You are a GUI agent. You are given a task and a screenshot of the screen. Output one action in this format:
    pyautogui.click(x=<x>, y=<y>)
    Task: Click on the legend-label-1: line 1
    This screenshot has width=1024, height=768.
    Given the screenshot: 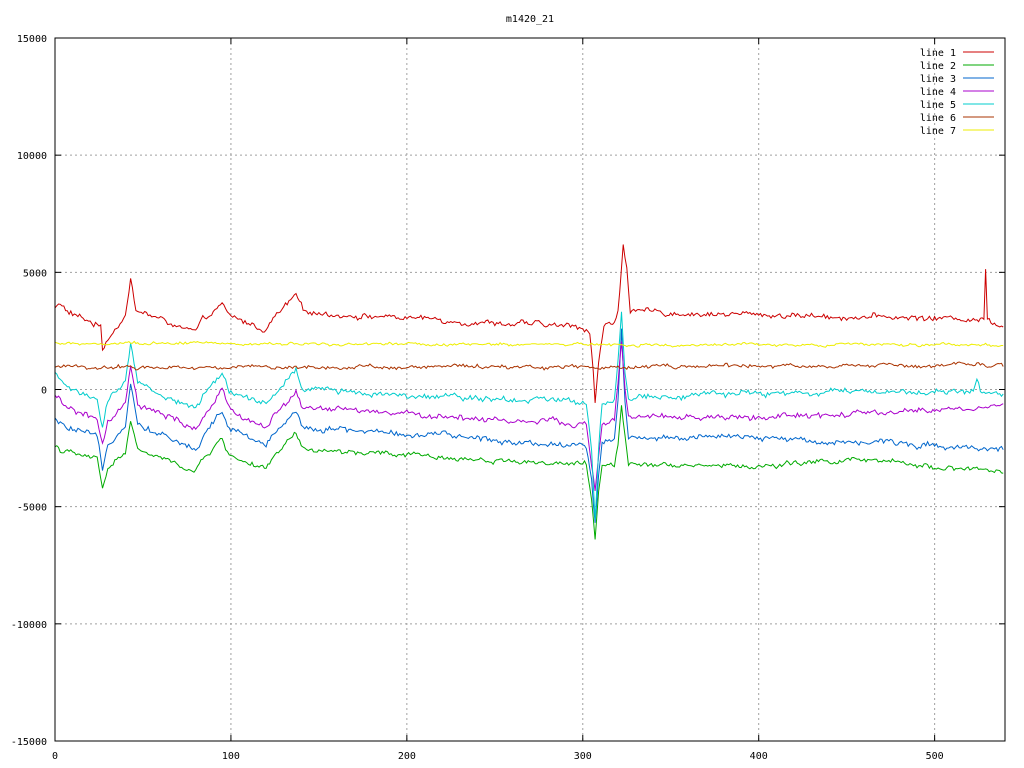 What is the action you would take?
    pyautogui.click(x=938, y=53)
    